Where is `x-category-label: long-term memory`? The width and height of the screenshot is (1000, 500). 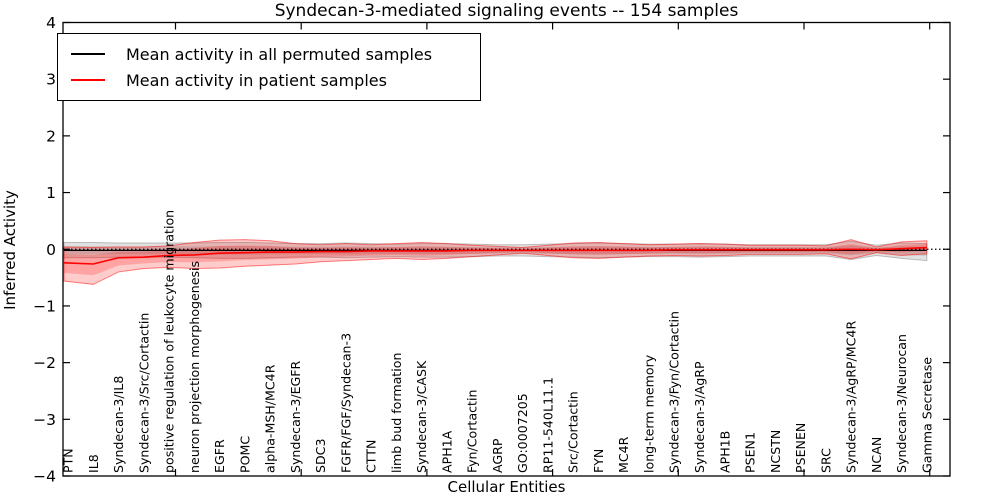
x-category-label: long-term memory is located at coordinates (648, 413).